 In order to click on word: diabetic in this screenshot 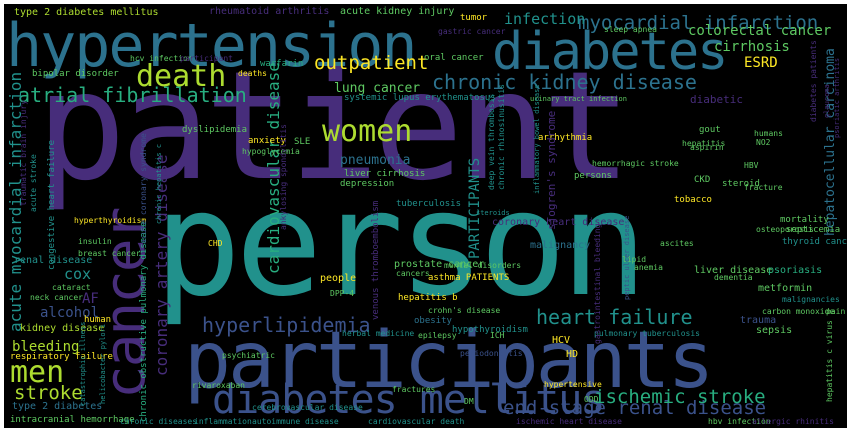, I will do `click(716, 99)`.